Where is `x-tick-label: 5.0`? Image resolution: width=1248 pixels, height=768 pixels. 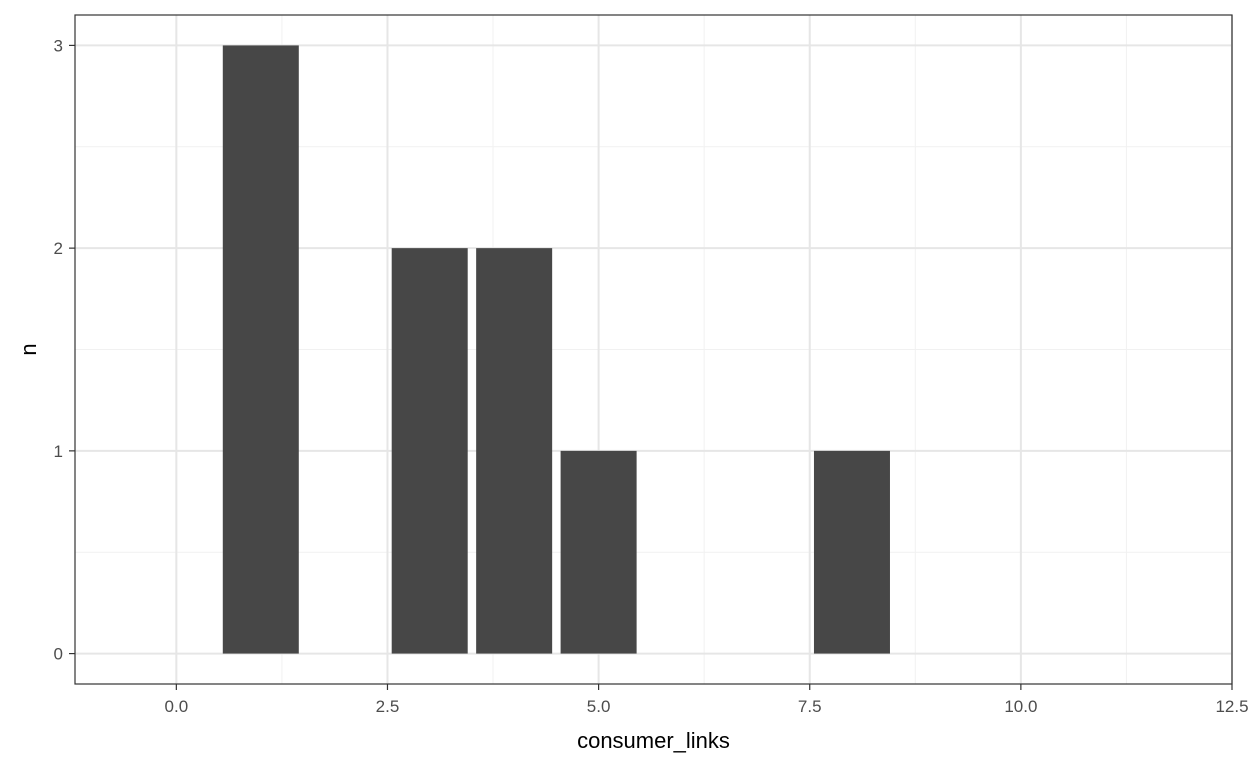
x-tick-label: 5.0 is located at coordinates (599, 706).